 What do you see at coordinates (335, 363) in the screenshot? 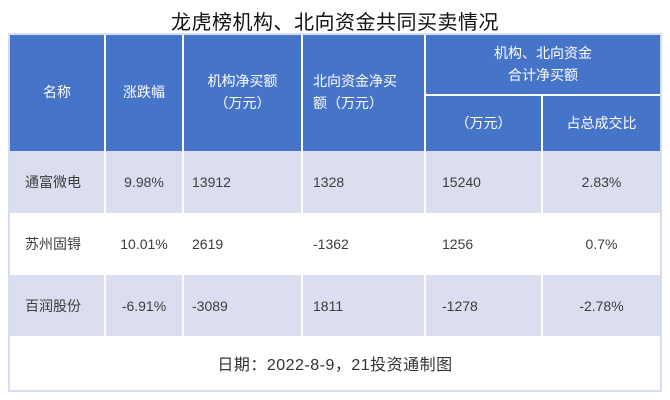
I see `table-footer-caption: 日期：2022-8-9，21投资通制图` at bounding box center [335, 363].